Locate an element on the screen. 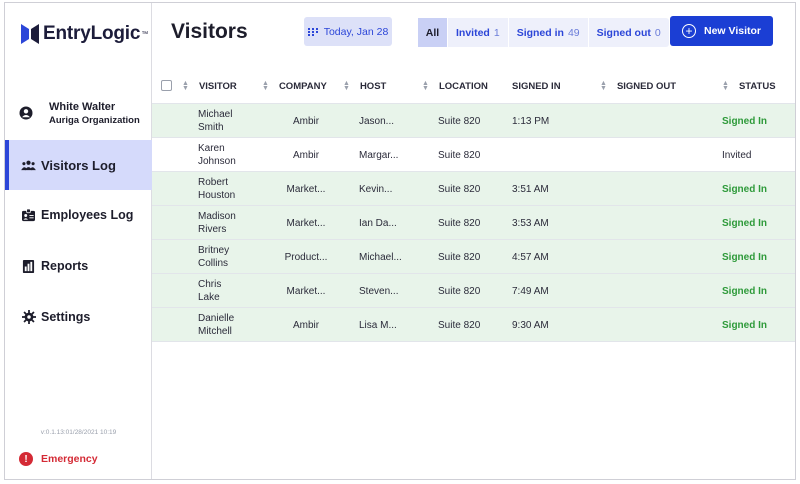 The height and width of the screenshot is (484, 800). sidebar-item-reports: Reports is located at coordinates (78, 266).